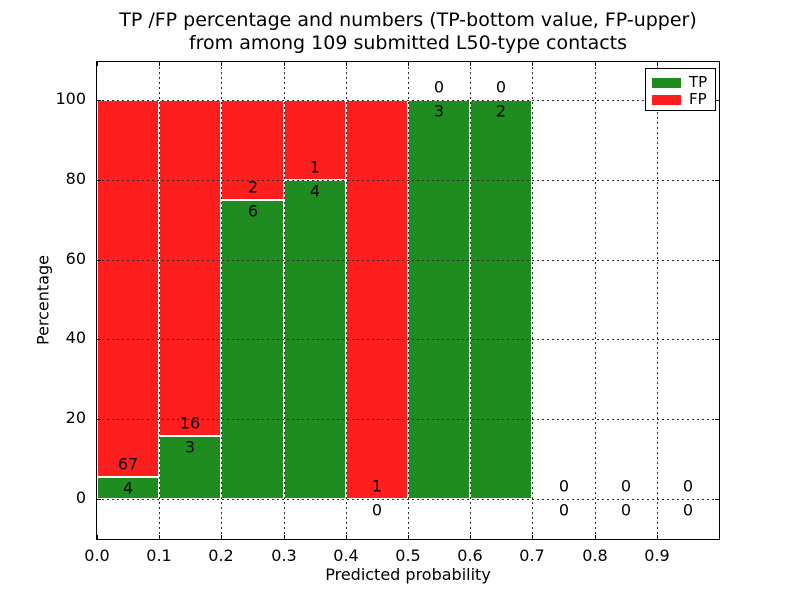  What do you see at coordinates (698, 99) in the screenshot?
I see `legend-label-fp: FP` at bounding box center [698, 99].